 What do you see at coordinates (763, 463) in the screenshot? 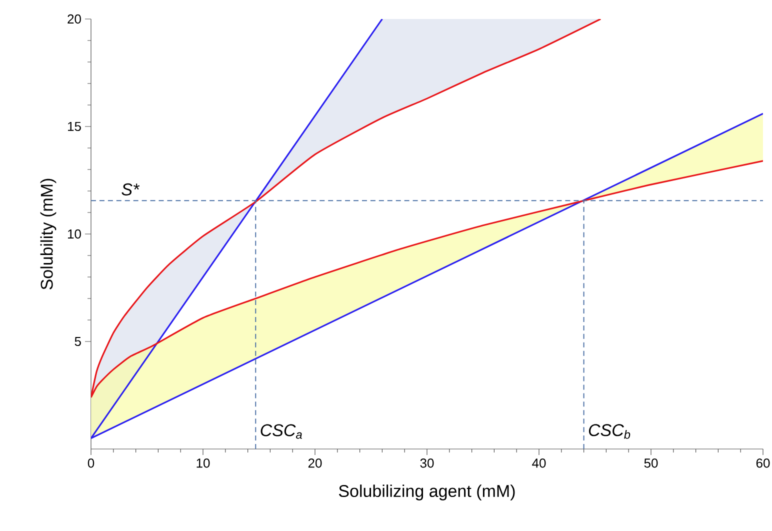
I see `x-tick-label: 60` at bounding box center [763, 463].